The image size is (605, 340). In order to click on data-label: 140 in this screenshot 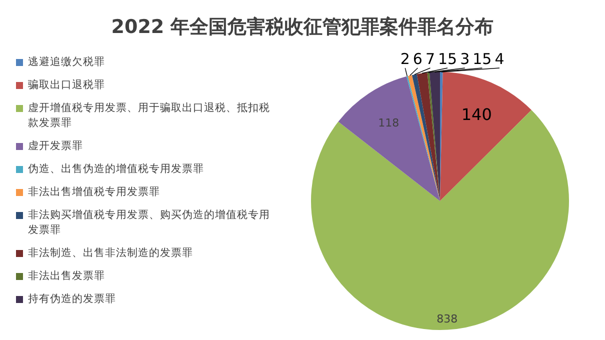, I will do `click(476, 114)`.